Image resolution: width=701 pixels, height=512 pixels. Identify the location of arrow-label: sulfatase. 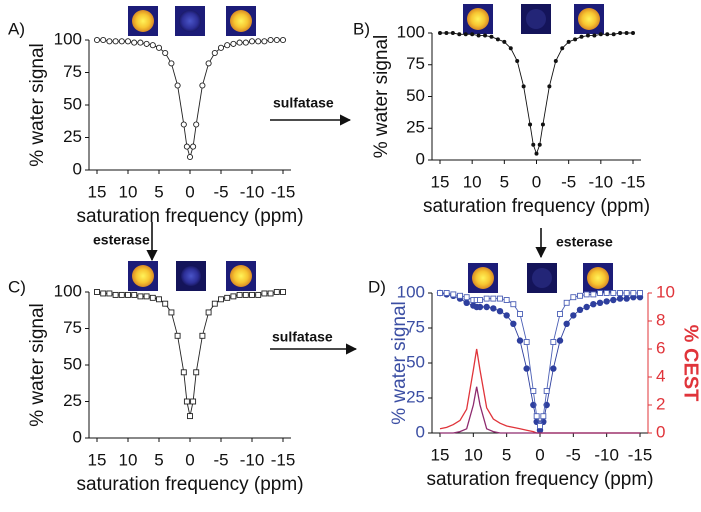
(303, 103).